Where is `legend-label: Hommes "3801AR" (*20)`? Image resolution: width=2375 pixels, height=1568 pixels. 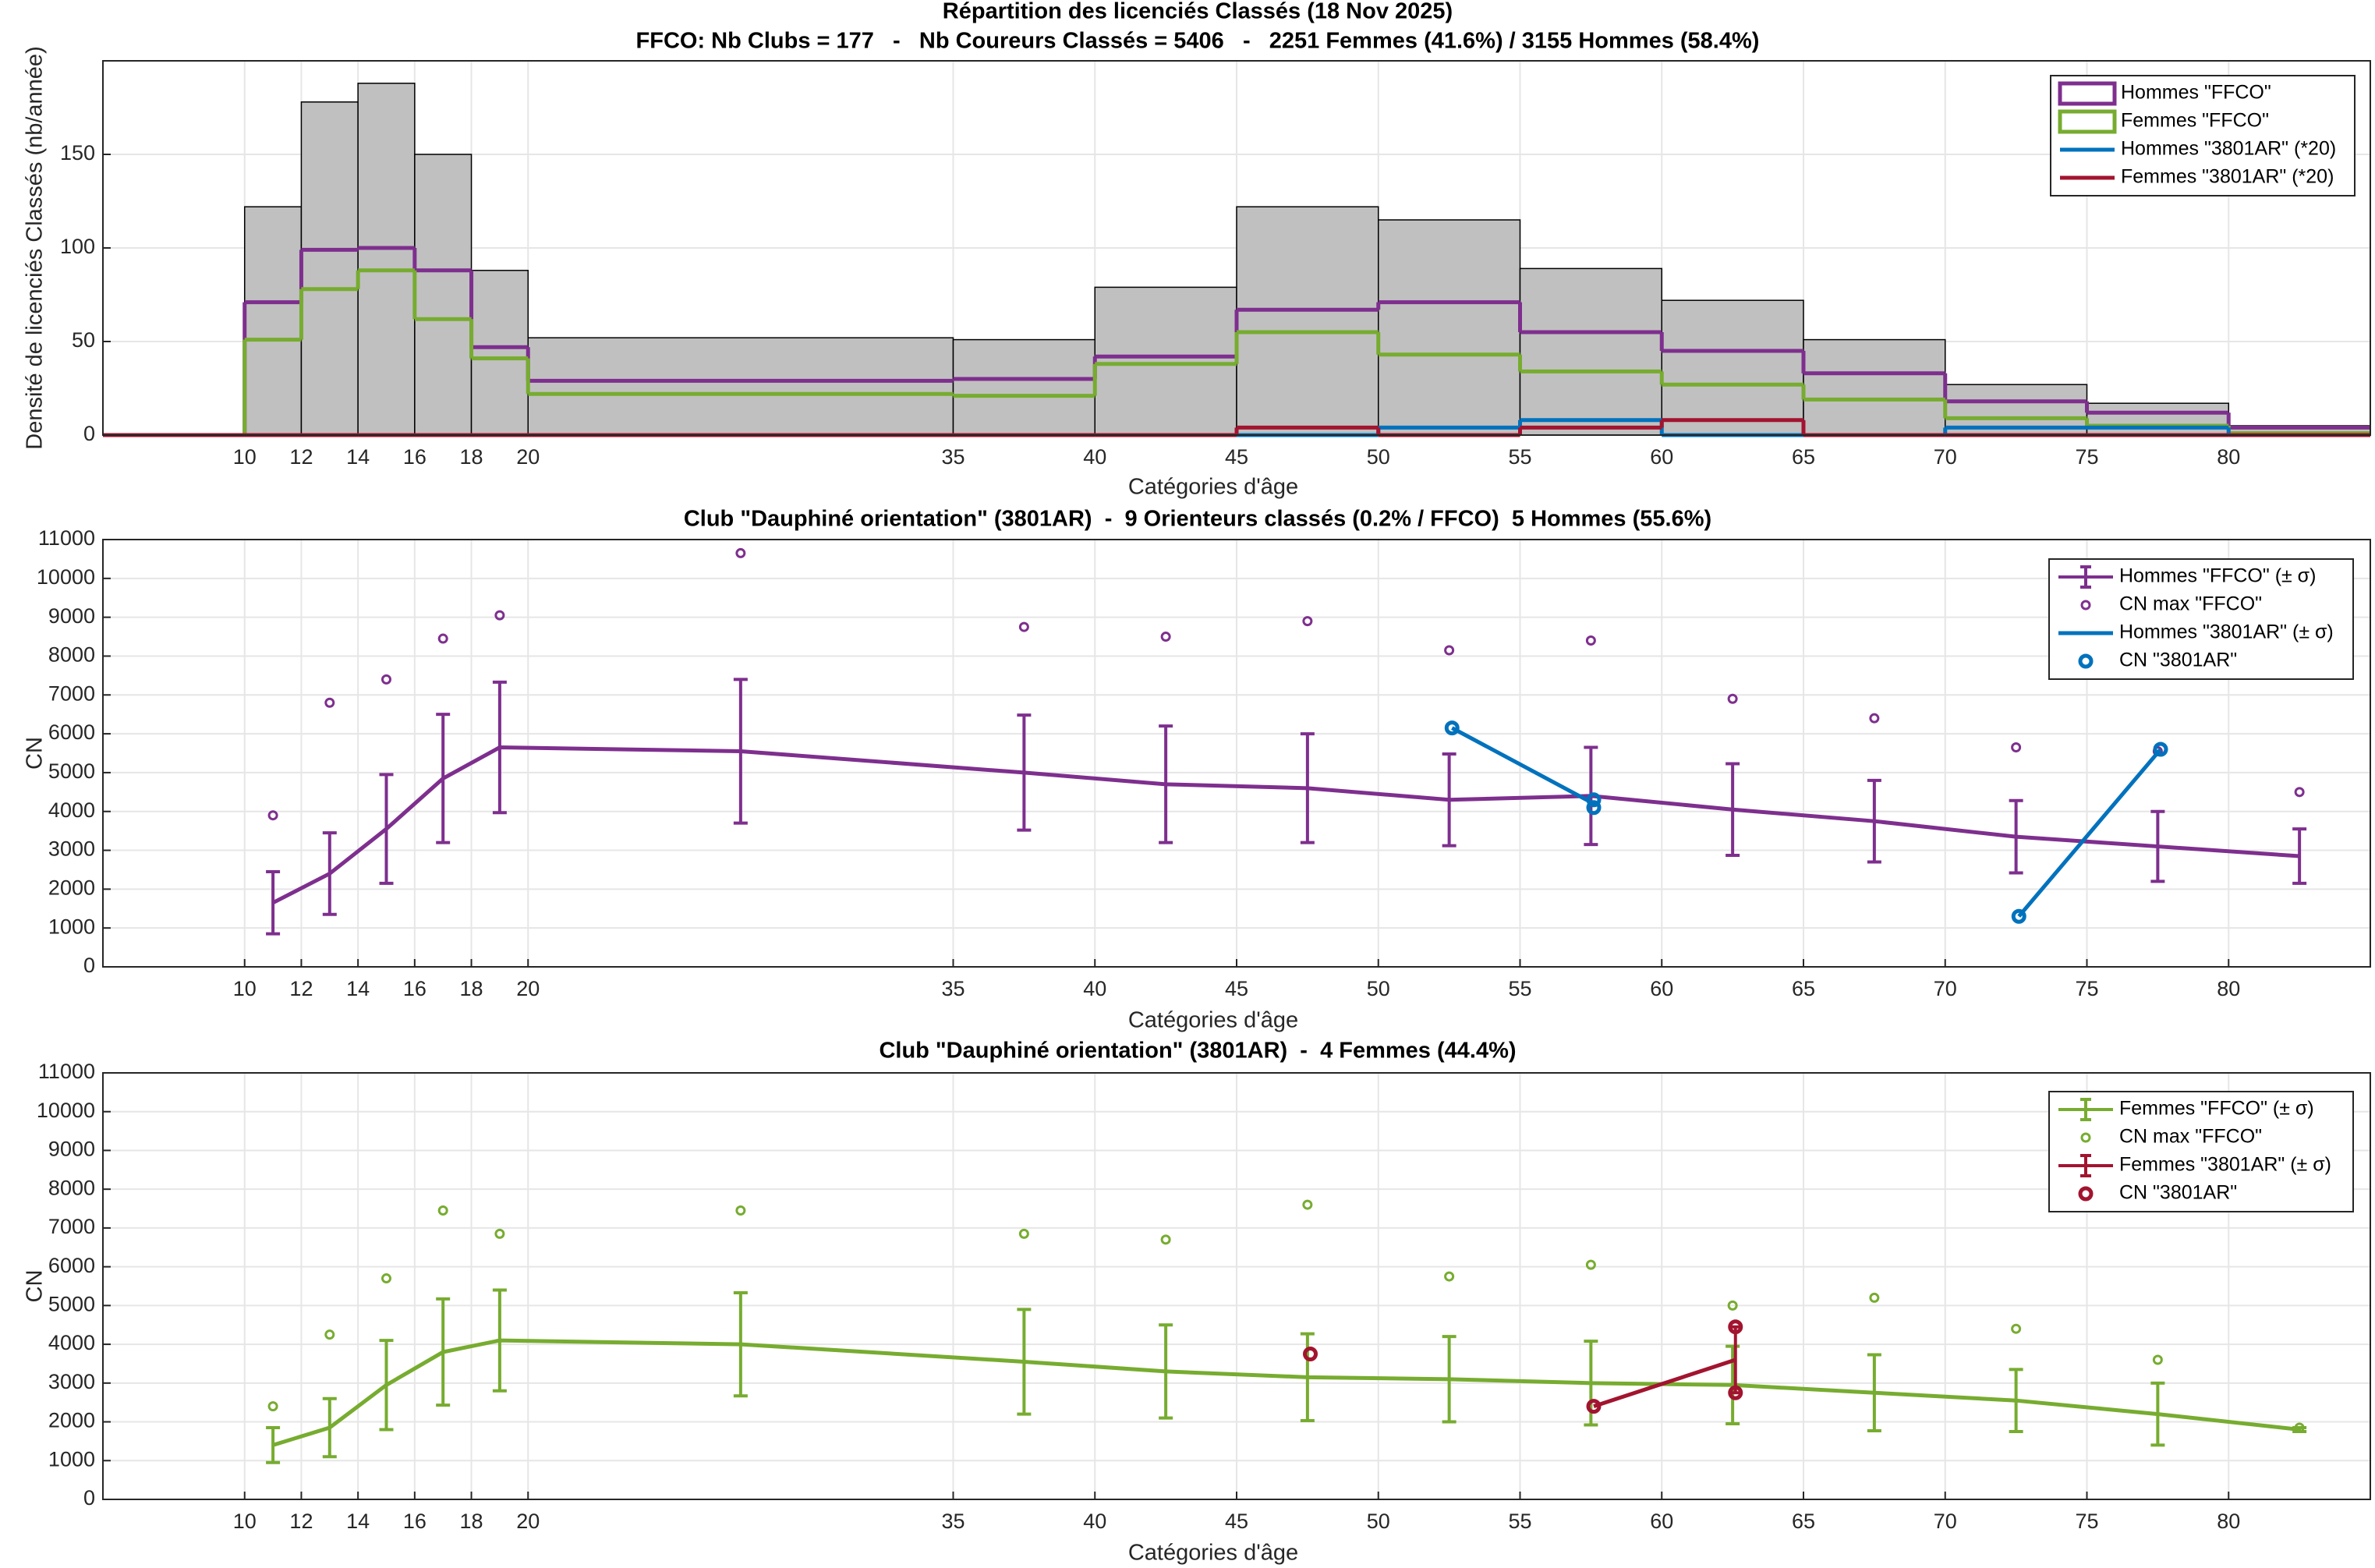 legend-label: Hommes "3801AR" (*20) is located at coordinates (2228, 149).